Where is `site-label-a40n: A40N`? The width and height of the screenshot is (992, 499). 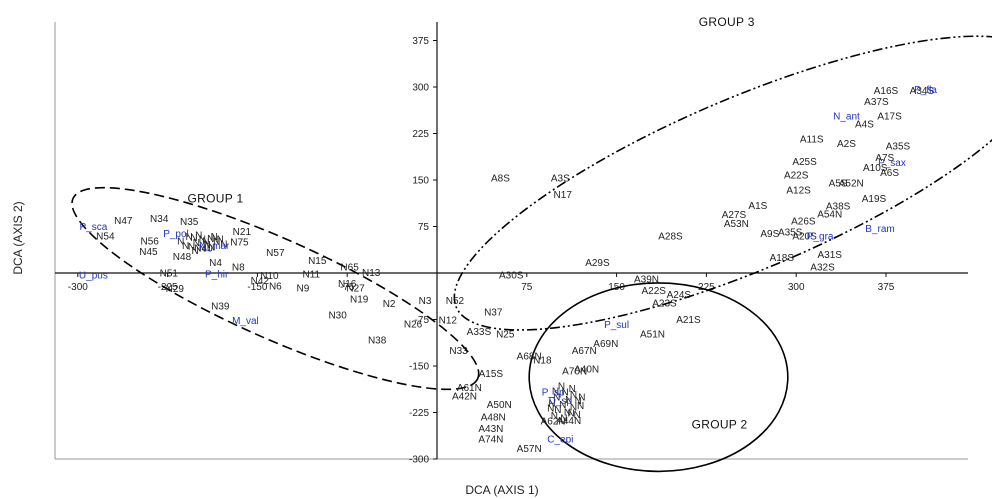
site-label-a40n: A40N is located at coordinates (586, 370).